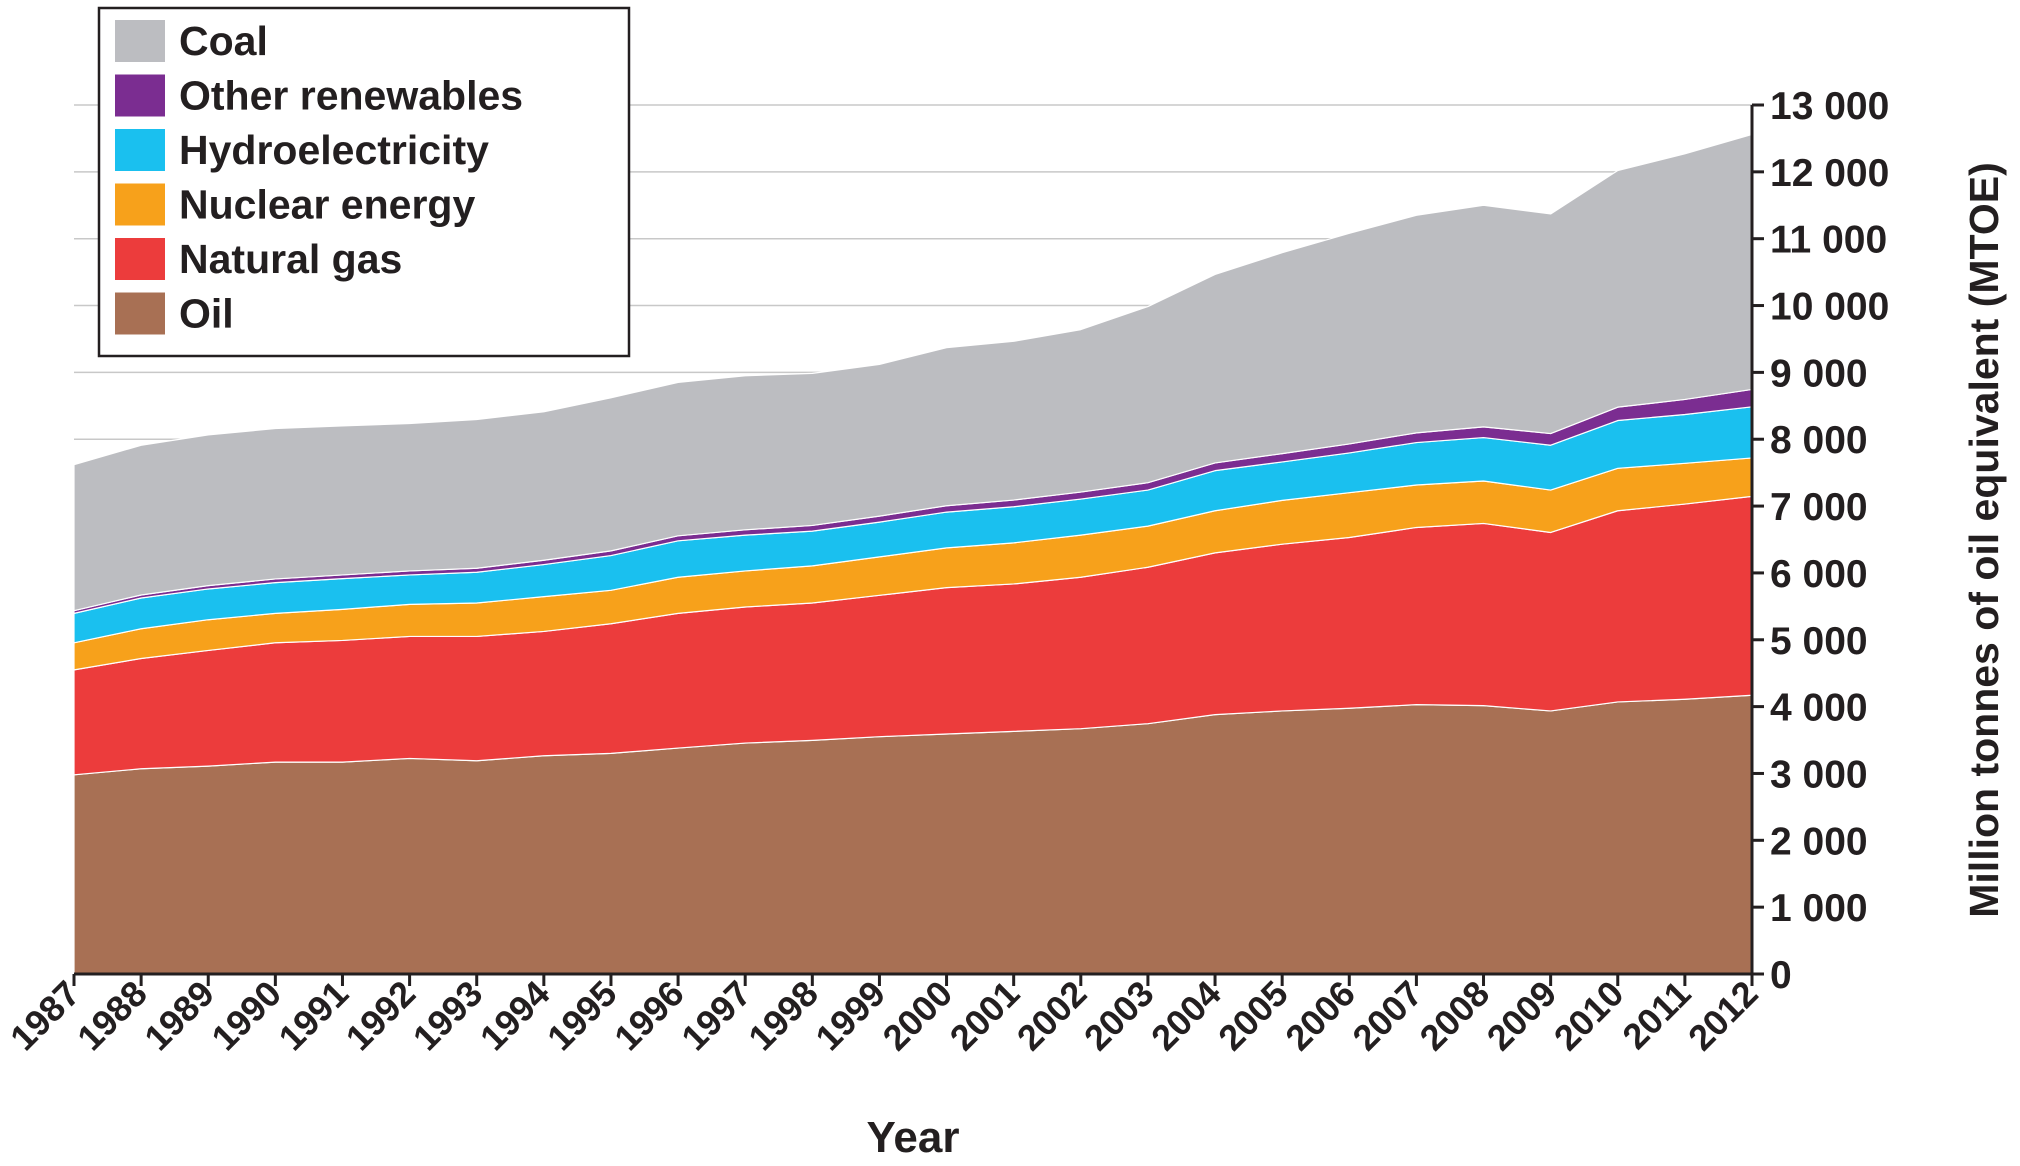  What do you see at coordinates (327, 205) in the screenshot?
I see `legend-label: Nuclear energy` at bounding box center [327, 205].